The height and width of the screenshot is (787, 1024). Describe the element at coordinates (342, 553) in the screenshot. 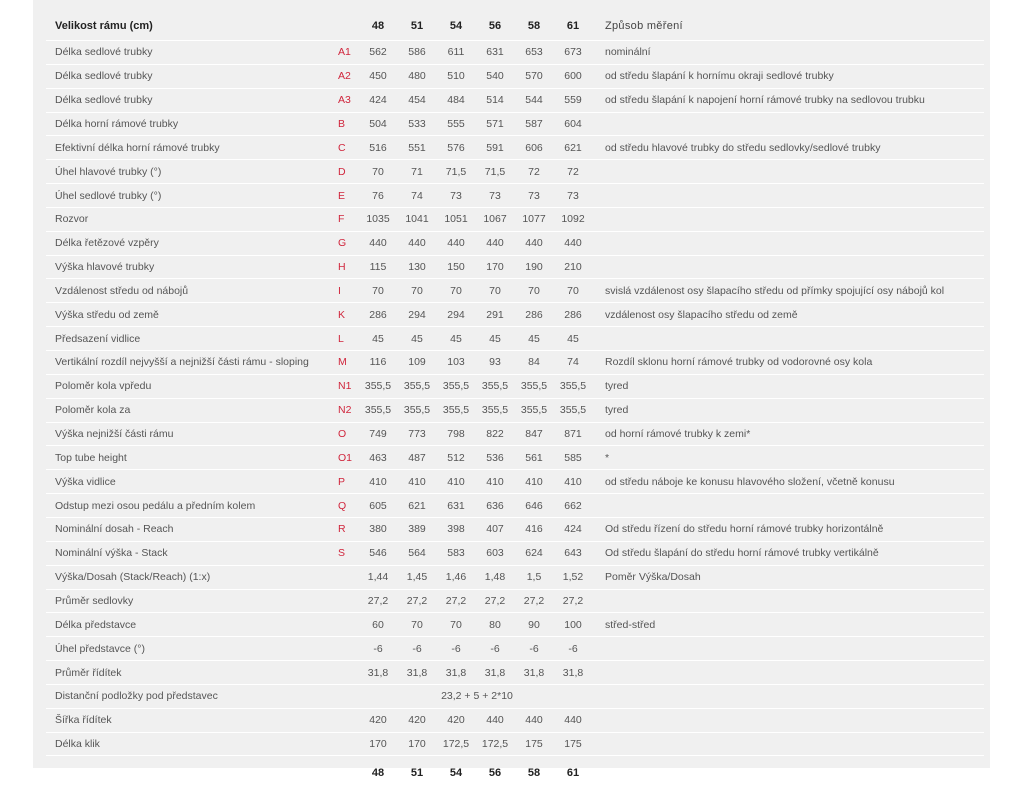

I see `row-code: S` at that location.